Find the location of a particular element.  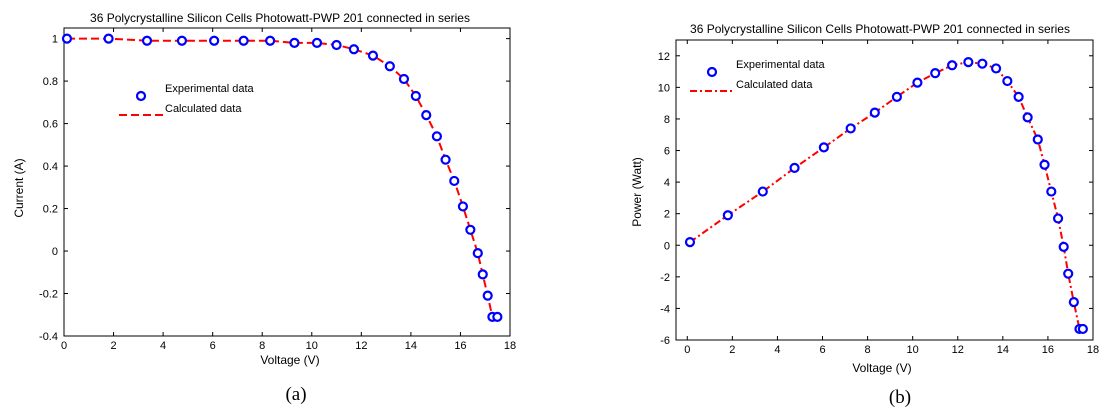

chart-a-xtick-label: 10 is located at coordinates (312, 346).